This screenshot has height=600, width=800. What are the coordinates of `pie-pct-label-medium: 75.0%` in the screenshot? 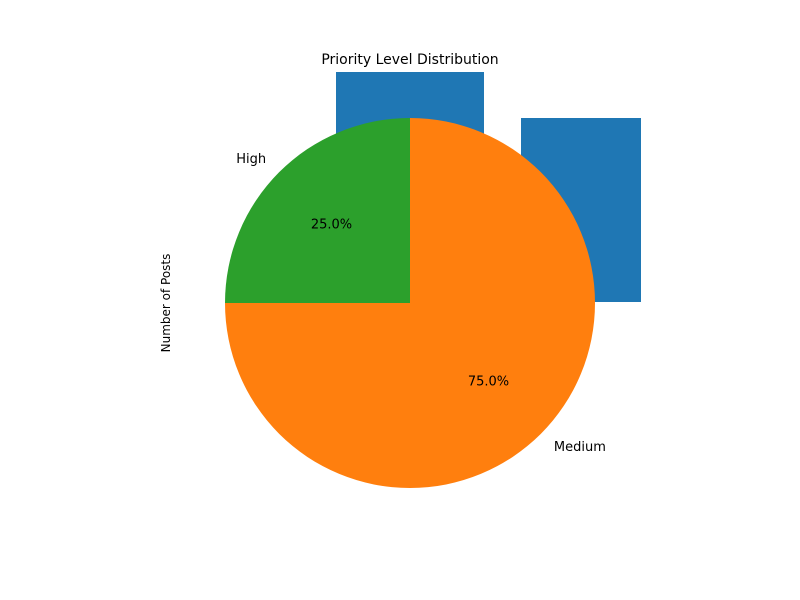 It's located at (488, 381).